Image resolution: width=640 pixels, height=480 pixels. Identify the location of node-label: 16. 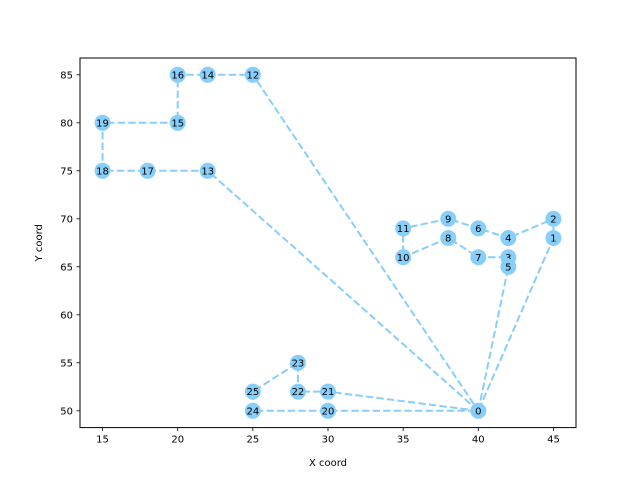
(177, 75).